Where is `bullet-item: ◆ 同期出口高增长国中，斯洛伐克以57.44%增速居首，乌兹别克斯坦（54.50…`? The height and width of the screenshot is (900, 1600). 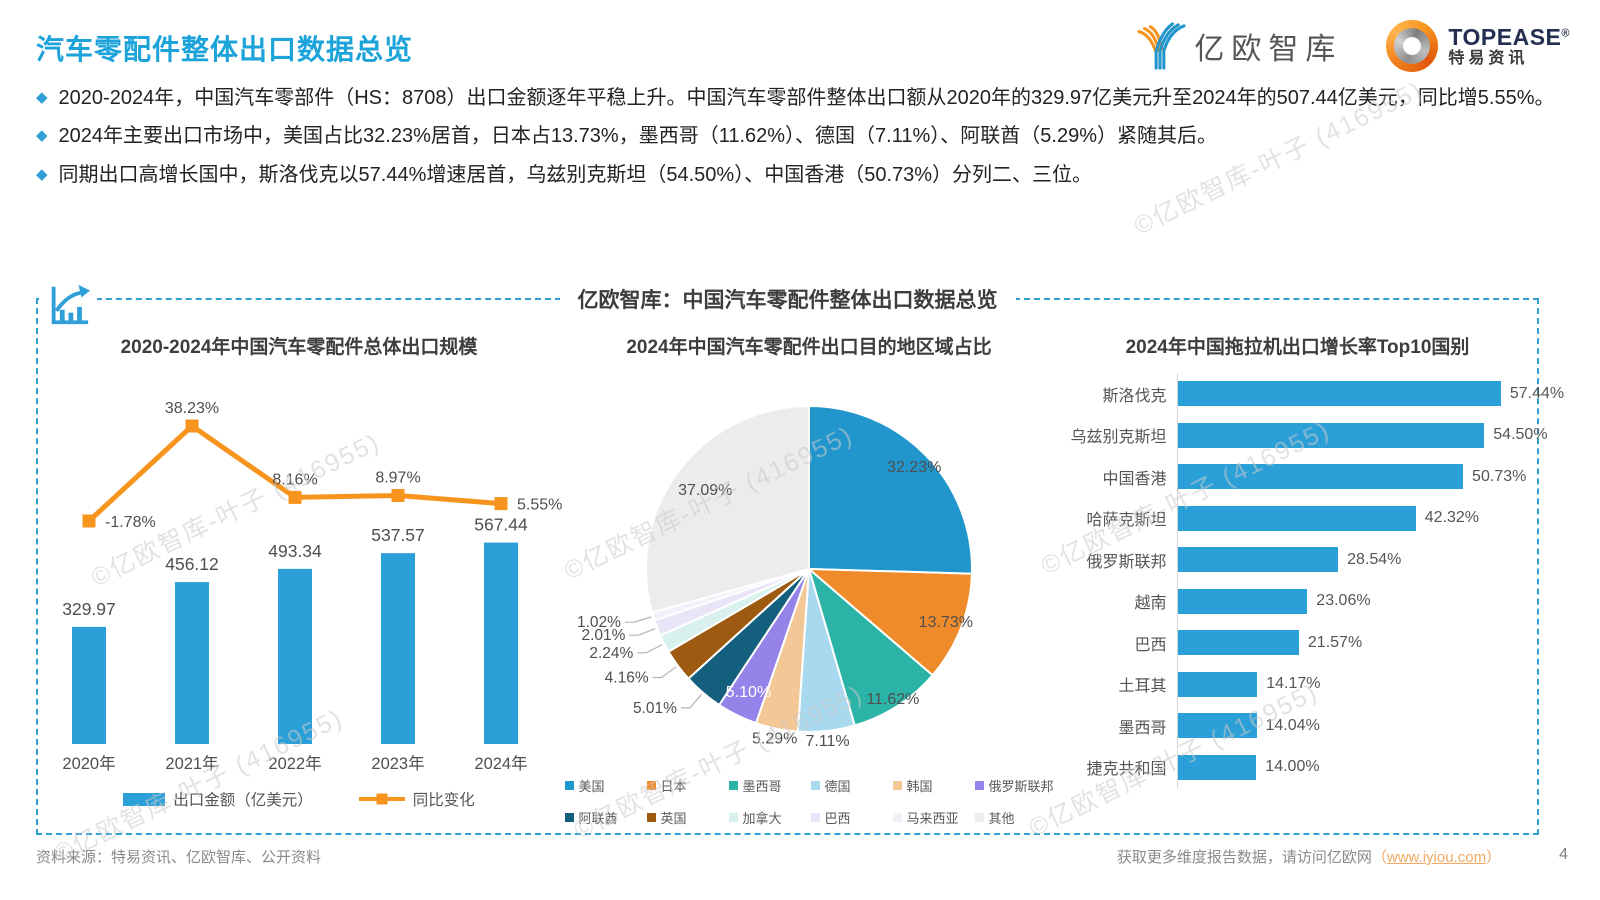 bullet-item: ◆ 同期出口高增长国中，斯洛伐克以57.44%增速居首，乌兹别克斯坦（54.50… is located at coordinates (802, 175).